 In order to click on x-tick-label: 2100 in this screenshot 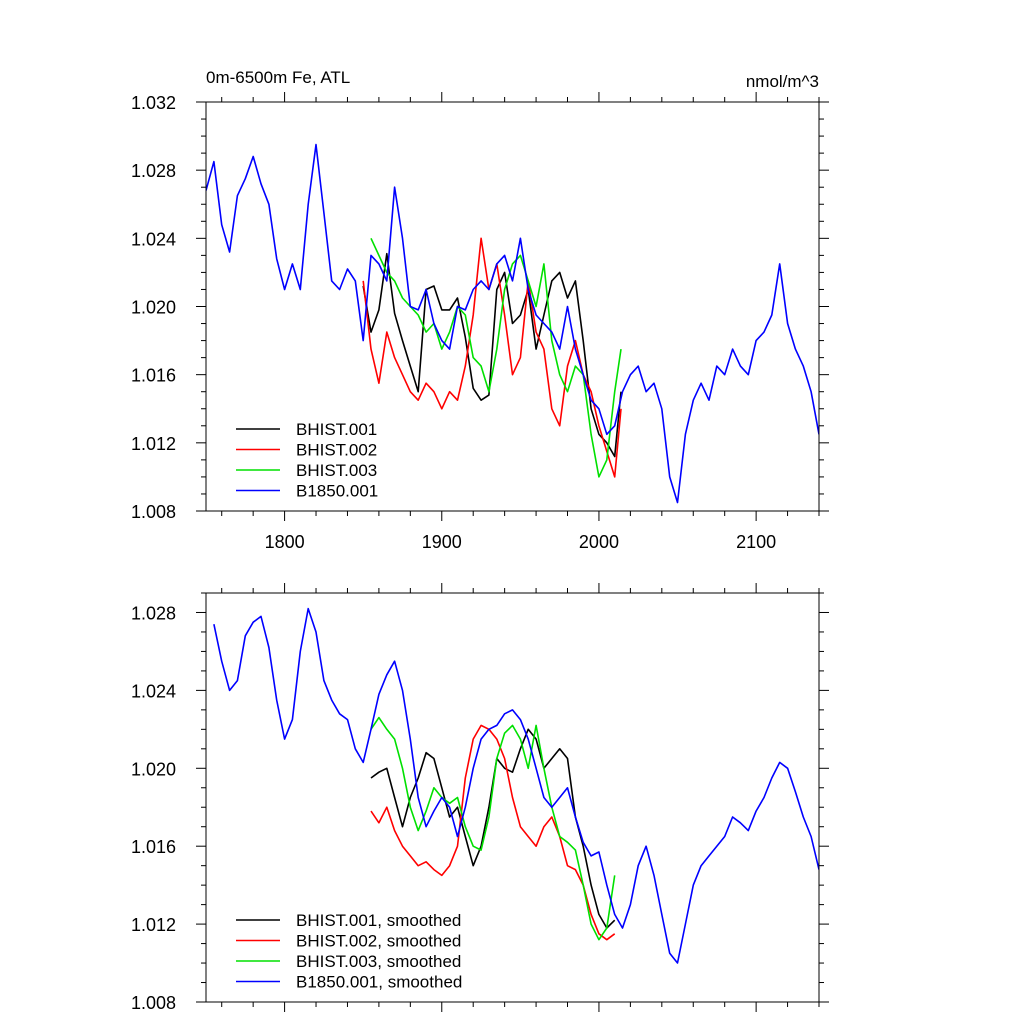, I will do `click(756, 542)`.